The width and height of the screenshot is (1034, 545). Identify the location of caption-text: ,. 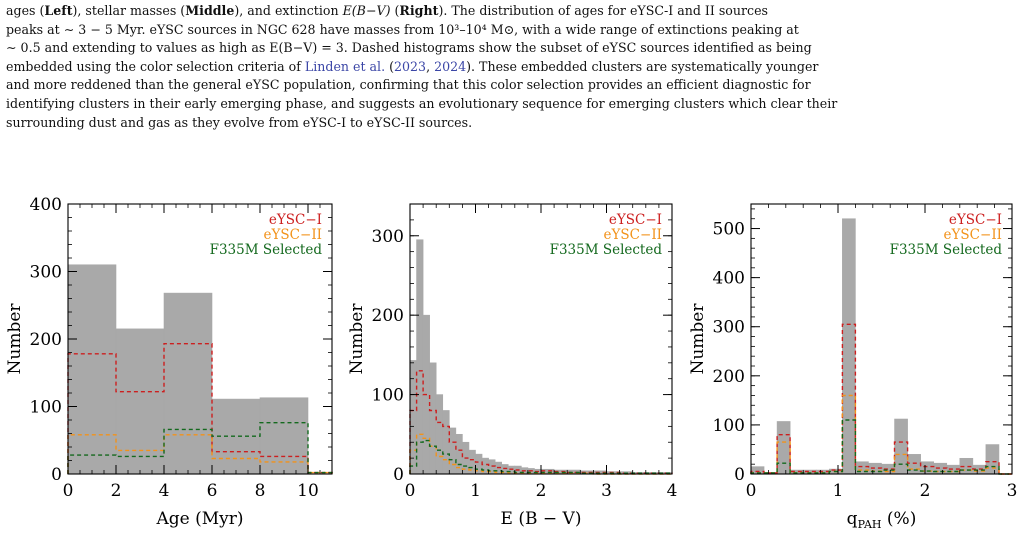
(430, 66).